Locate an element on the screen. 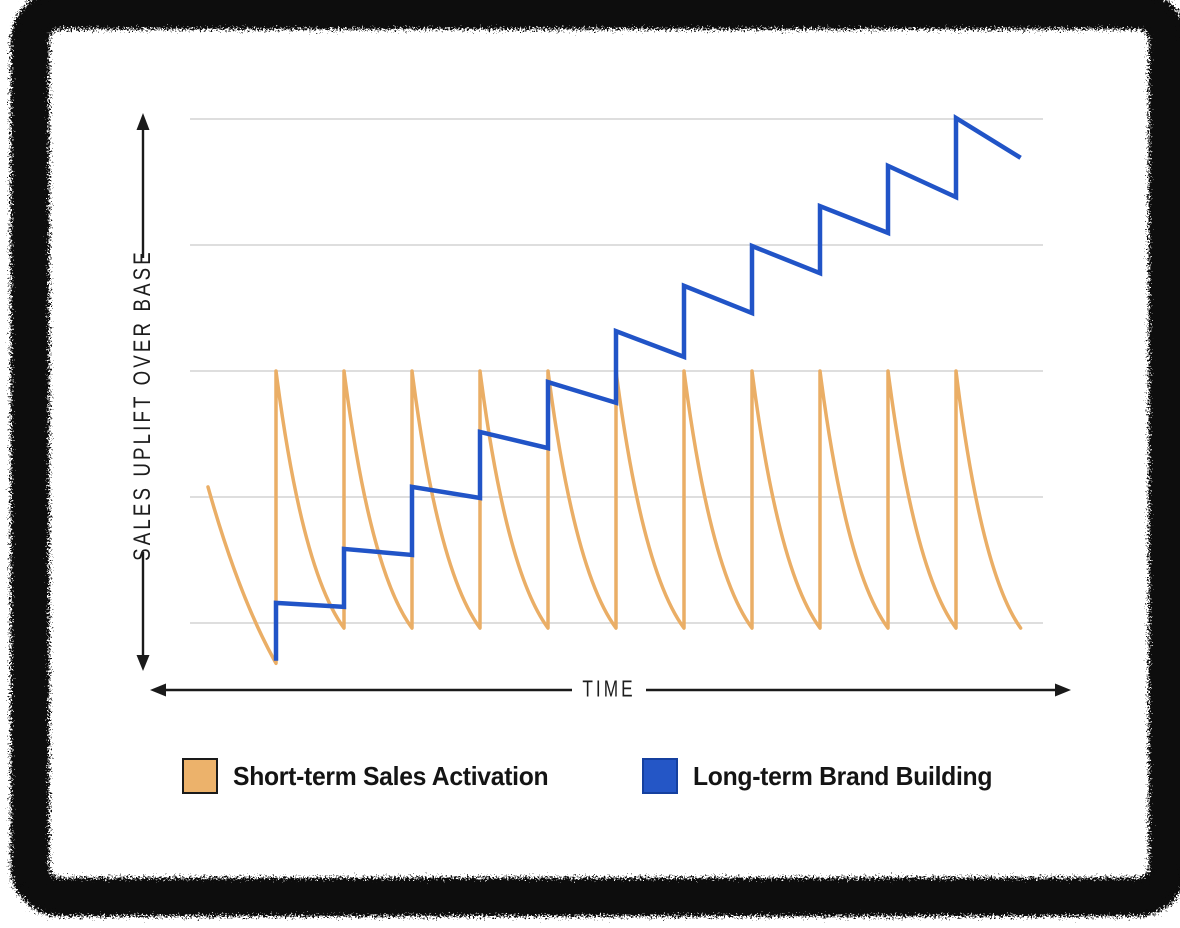 Image resolution: width=1180 pixels, height=928 pixels. x-axis-arrowhead-right is located at coordinates (1063, 690).